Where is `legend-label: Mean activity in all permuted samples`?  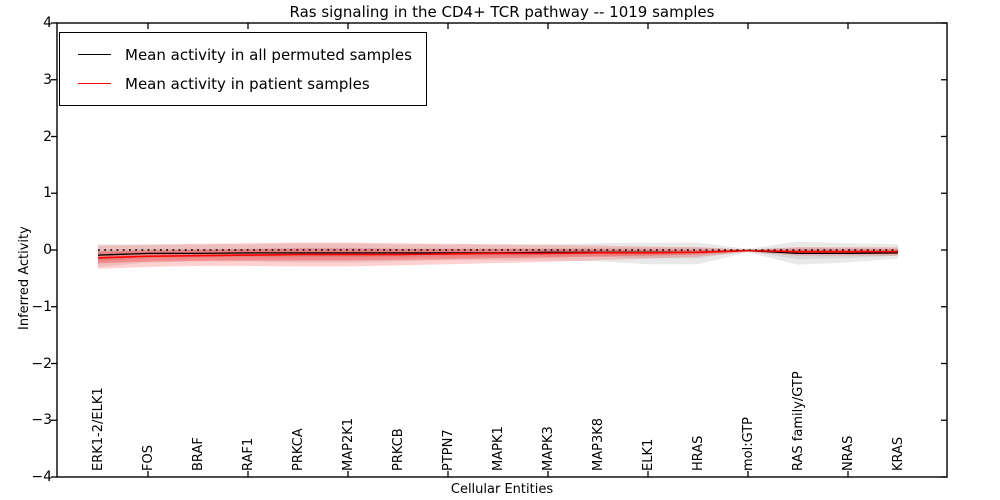
legend-label: Mean activity in all permuted samples is located at coordinates (268, 54).